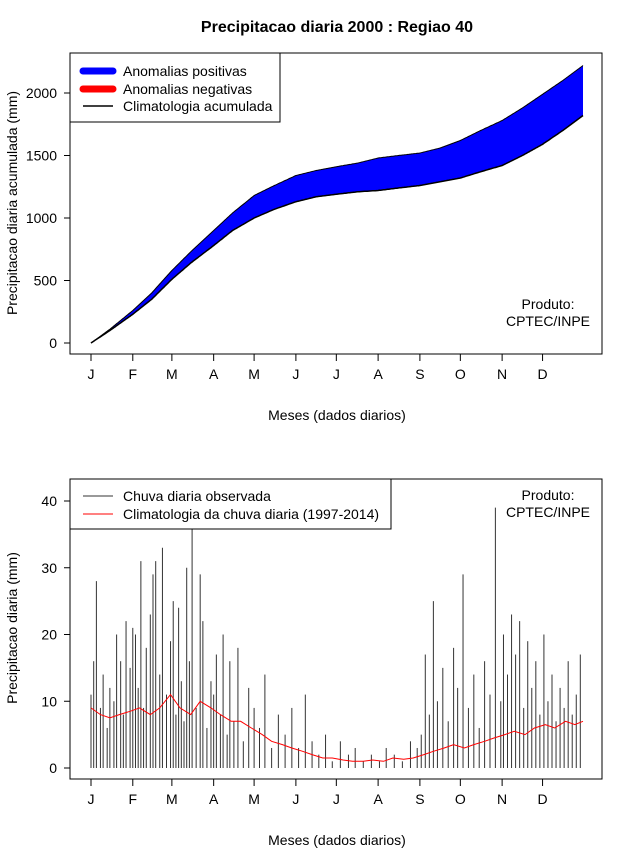 The image size is (640, 855). Describe the element at coordinates (49, 701) in the screenshot. I see `y-tick-label: 10` at that location.